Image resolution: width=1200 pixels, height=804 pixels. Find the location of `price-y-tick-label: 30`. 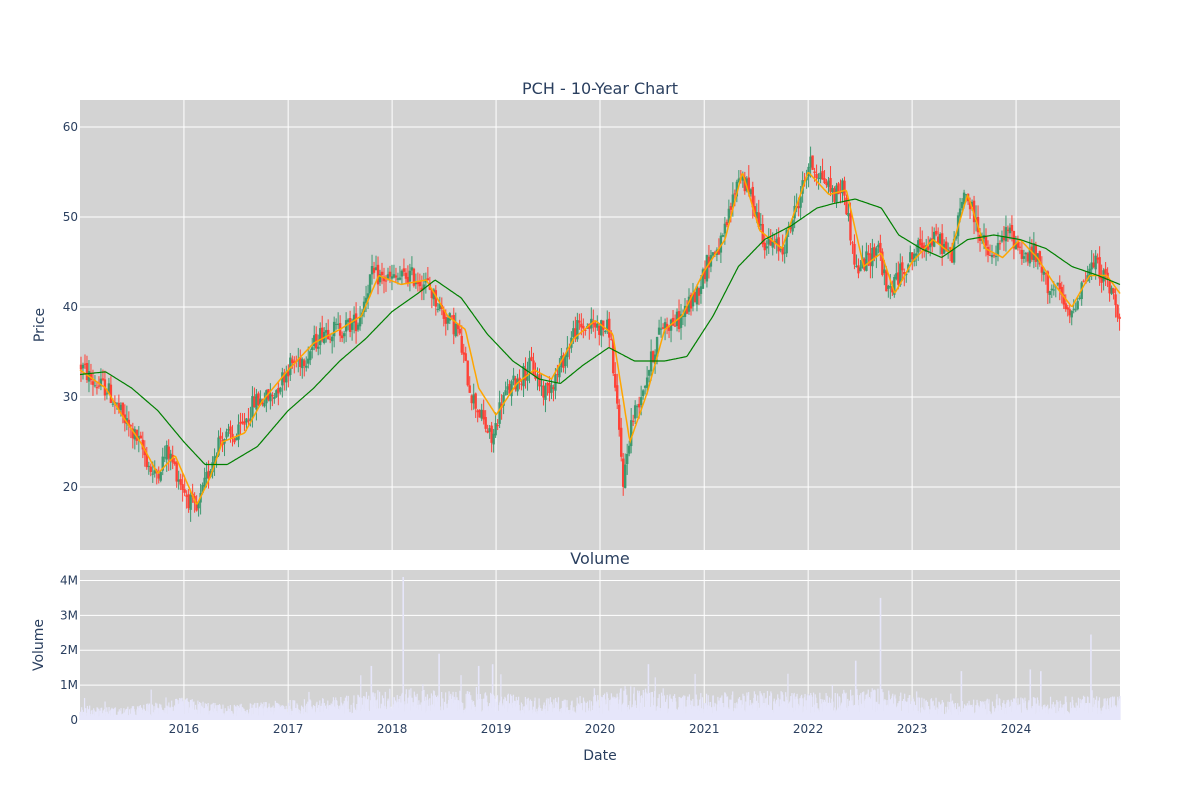

price-y-tick-label: 30 is located at coordinates (70, 397).